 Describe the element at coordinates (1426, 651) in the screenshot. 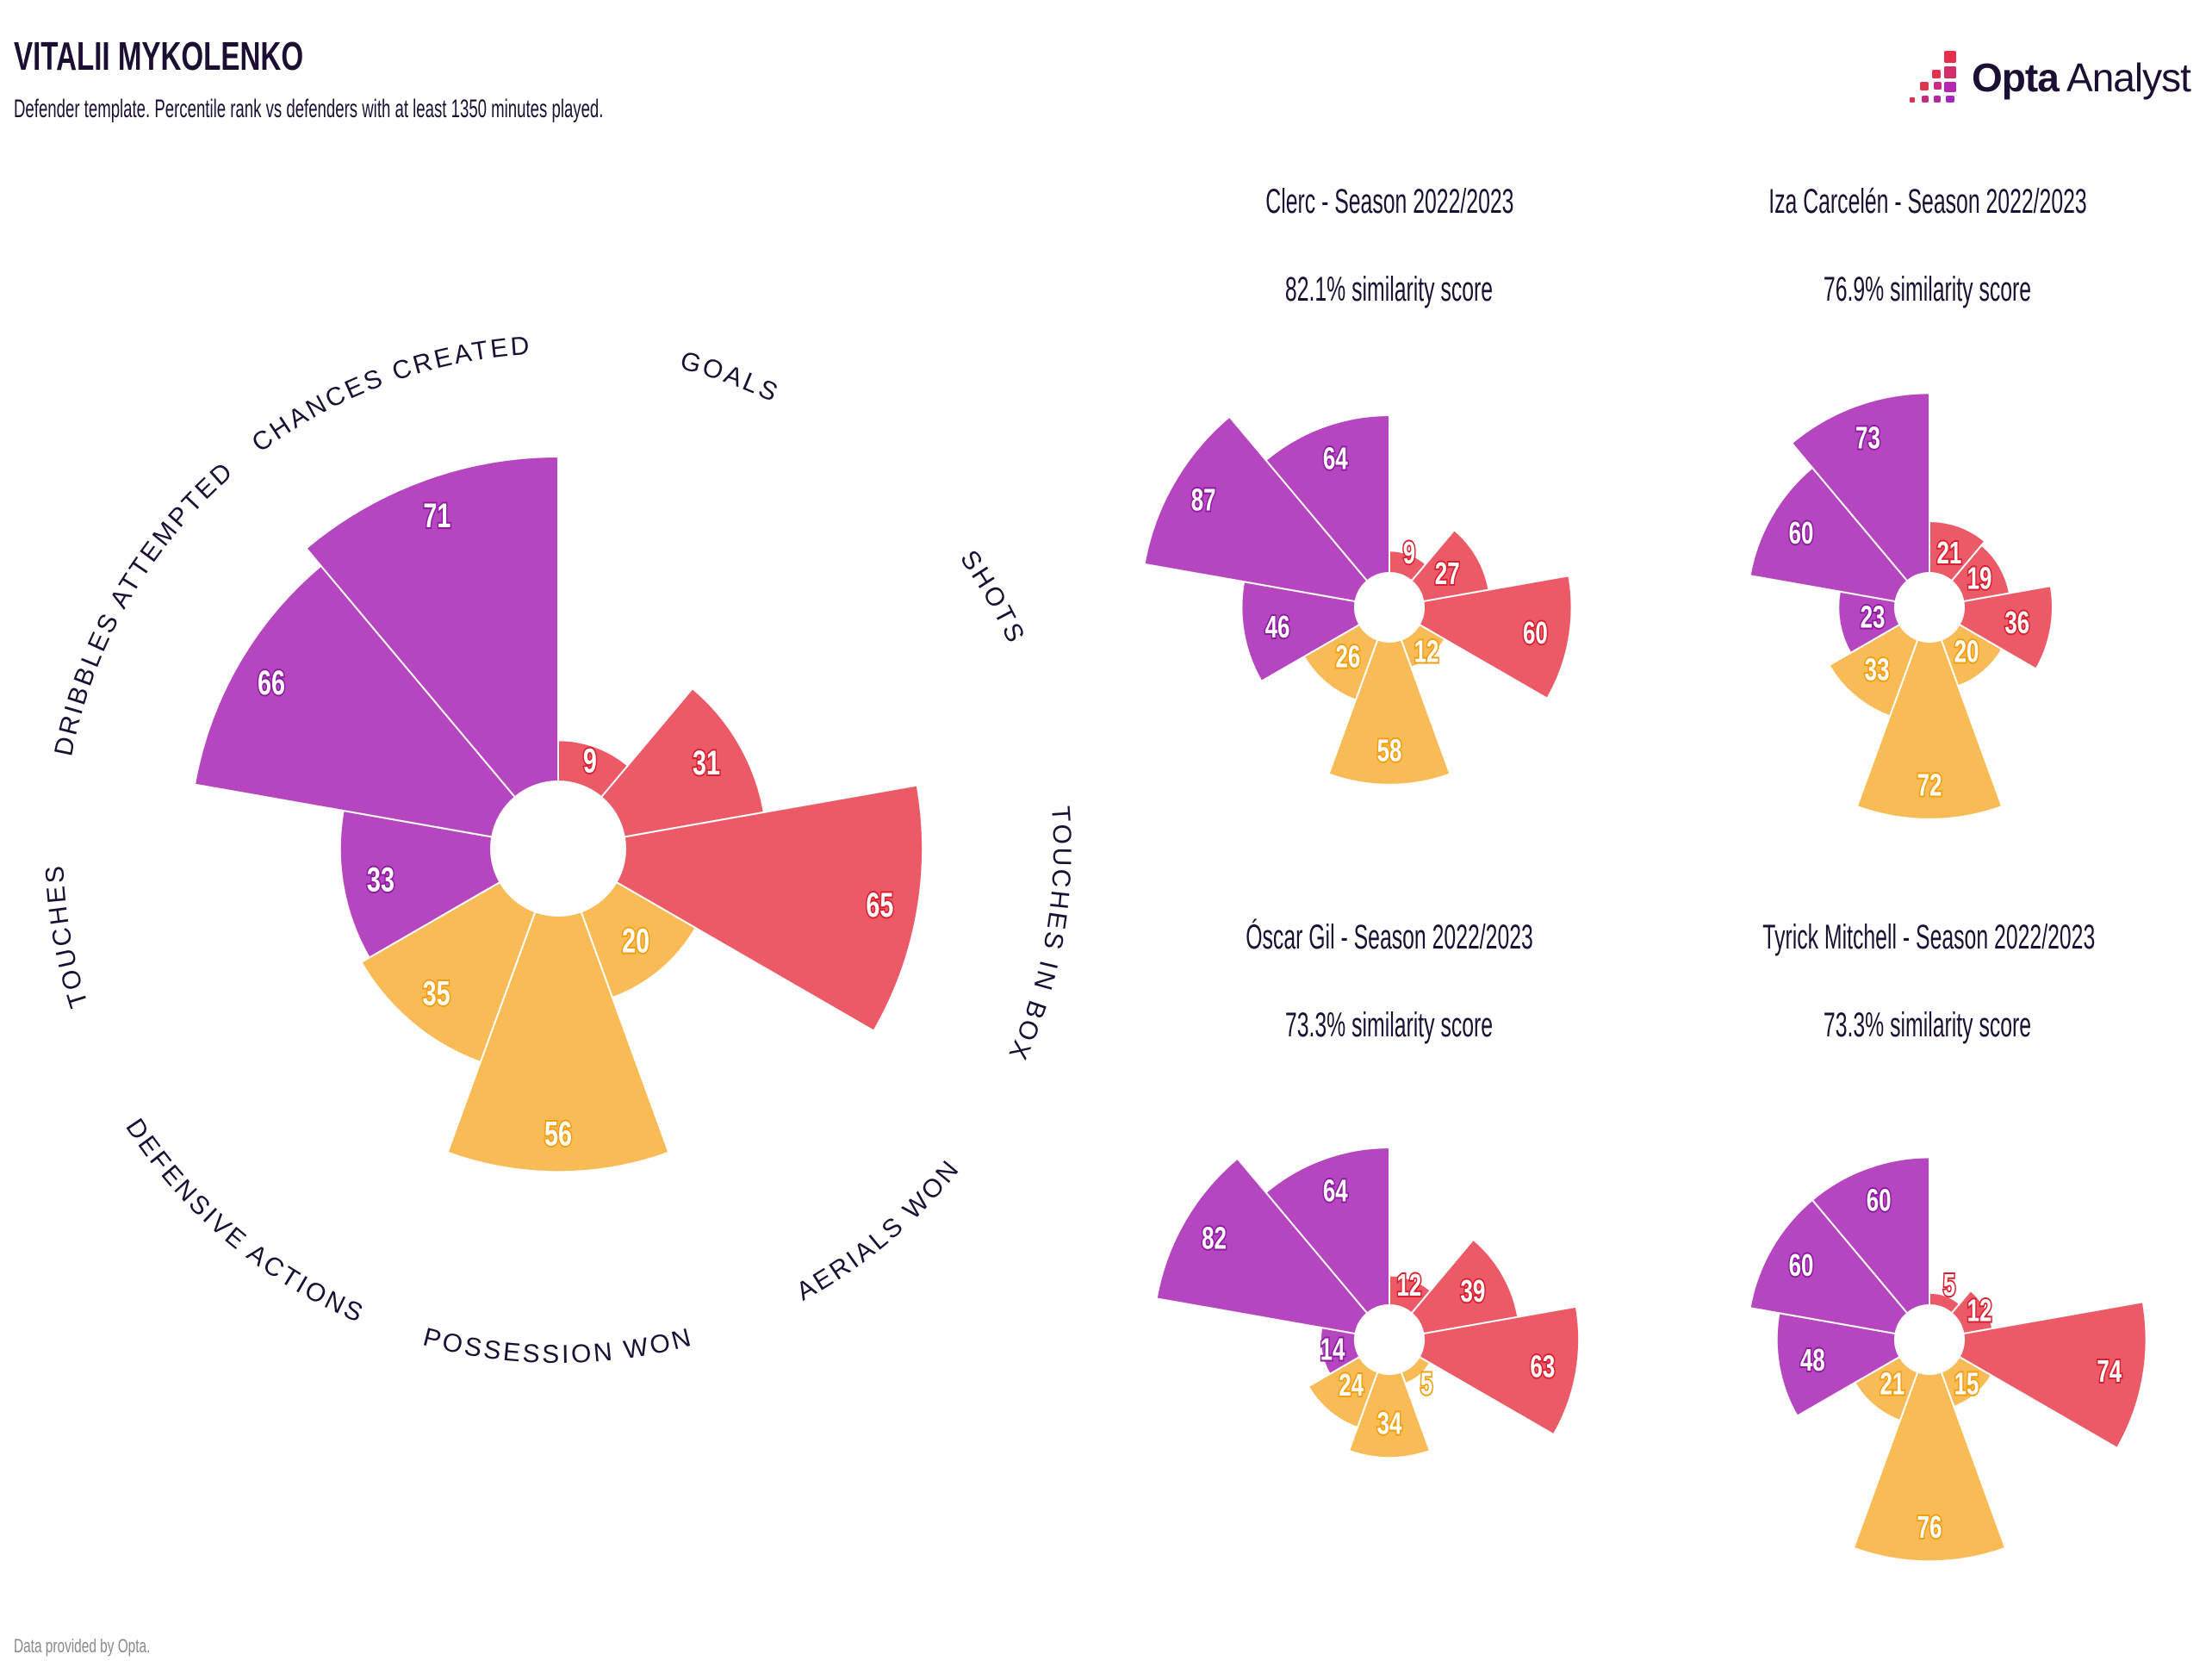

I see `value-label-aerials-won: 12` at that location.